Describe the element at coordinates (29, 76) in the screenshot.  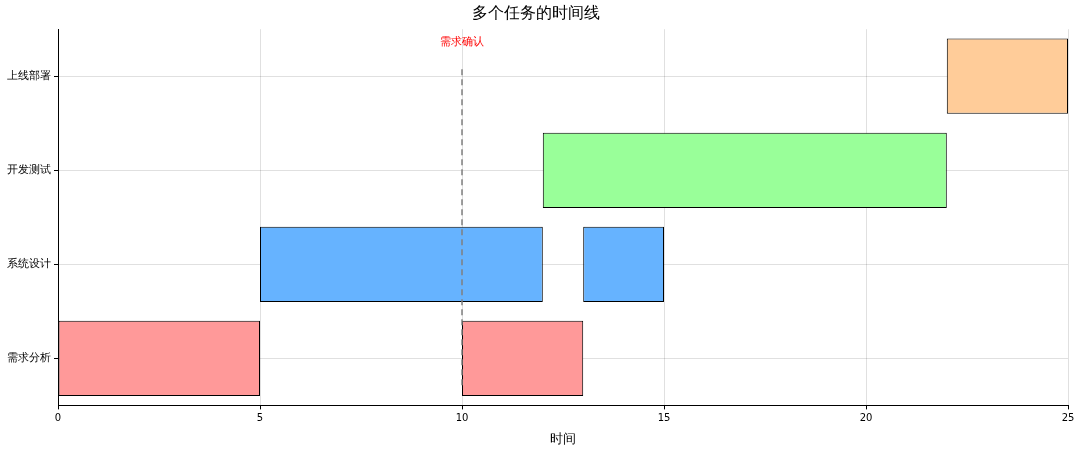
I see `y-tick-label: 上线部署` at that location.